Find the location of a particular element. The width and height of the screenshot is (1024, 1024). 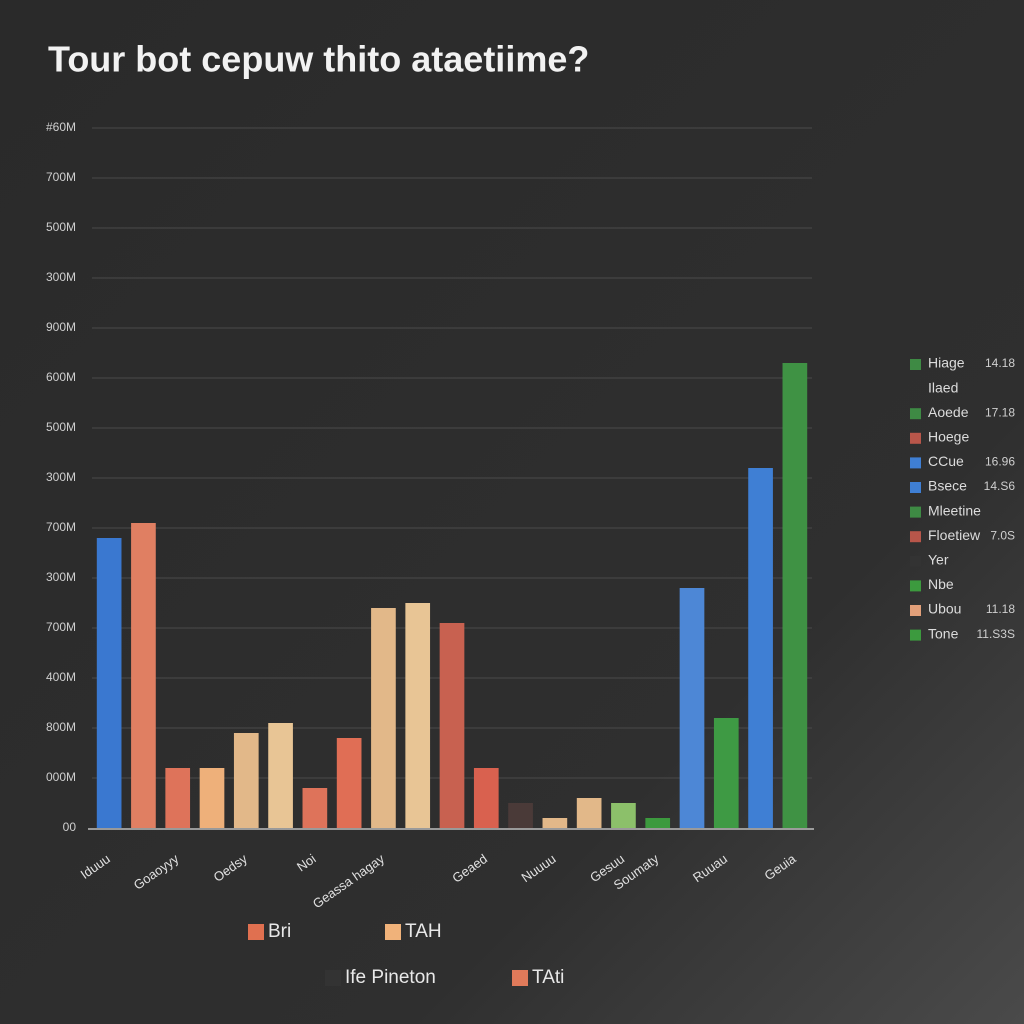

legend-label: Tone is located at coordinates (943, 633).